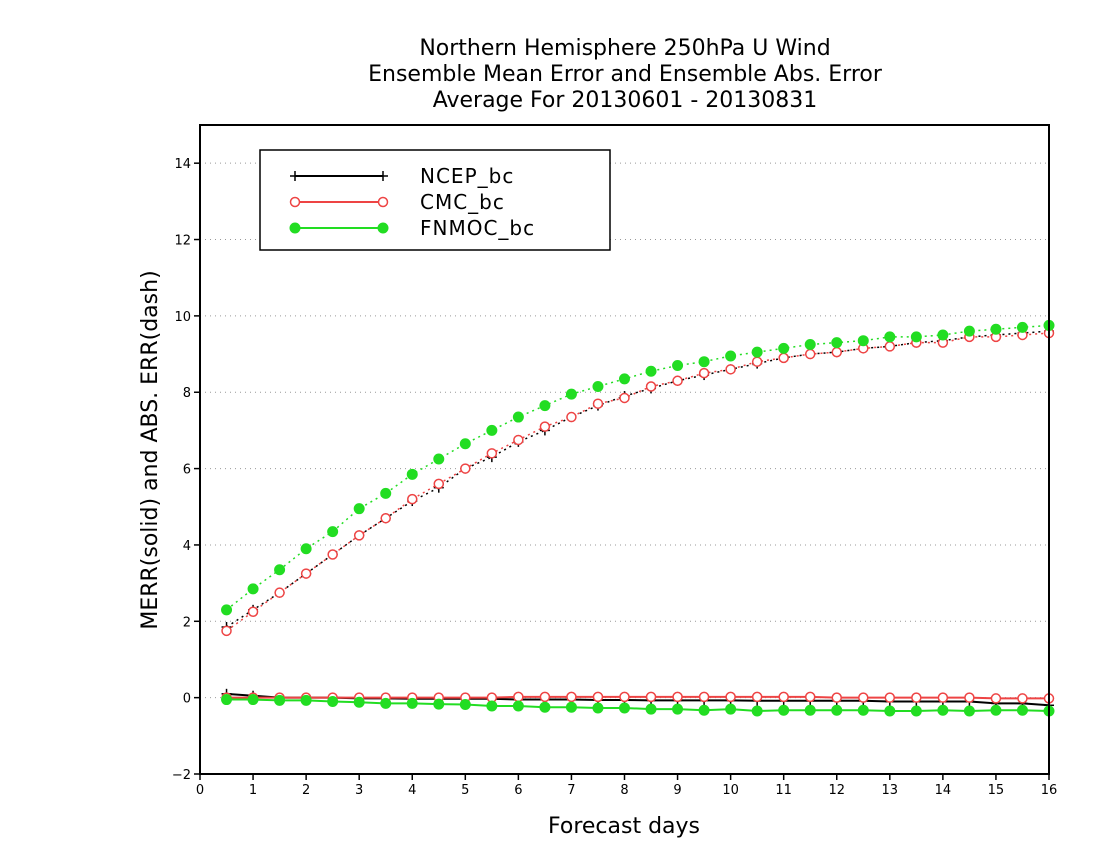 The width and height of the screenshot is (1100, 850). I want to click on x-tick-label: 13, so click(890, 790).